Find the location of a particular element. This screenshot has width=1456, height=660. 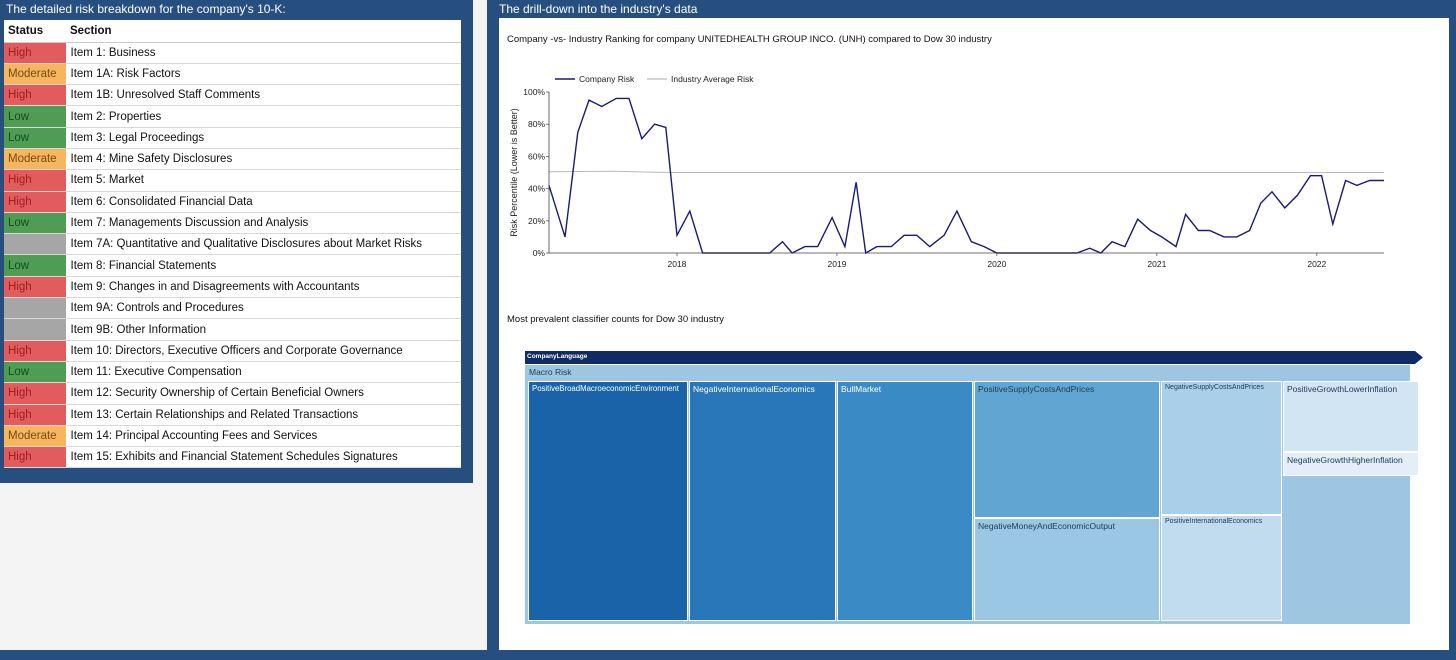

treemap-cell-label: NegativeMoneyAndEconomicOutput is located at coordinates (1047, 526).